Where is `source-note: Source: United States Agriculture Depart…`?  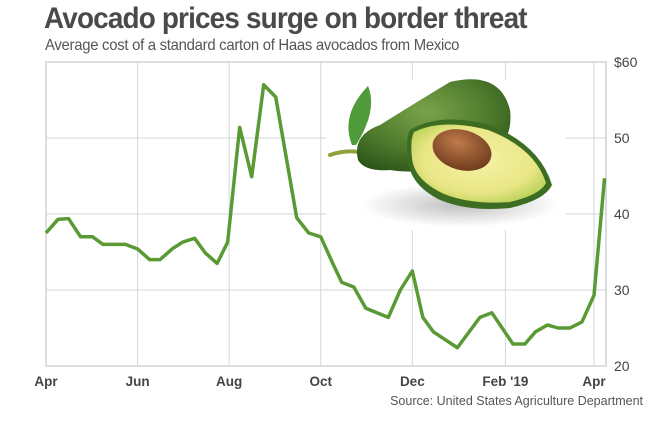 source-note: Source: United States Agriculture Depart… is located at coordinates (516, 401).